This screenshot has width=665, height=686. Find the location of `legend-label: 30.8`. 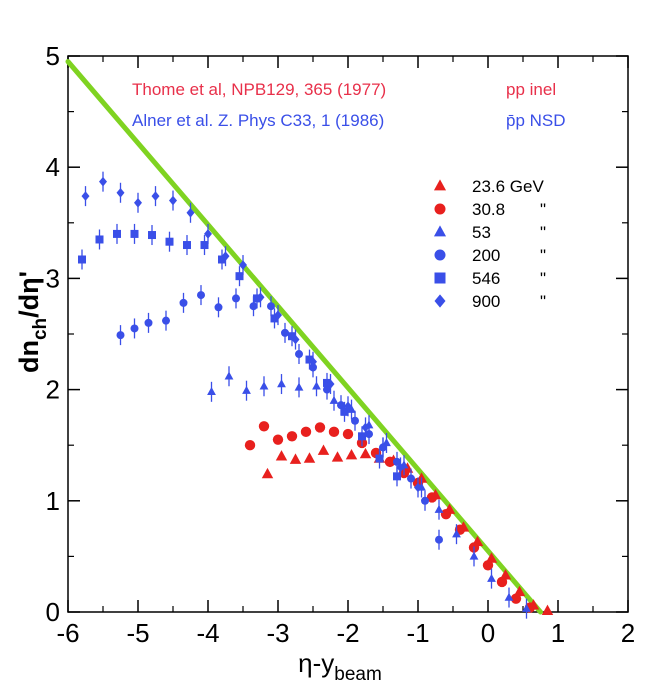

legend-label: 30.8 is located at coordinates (488, 209).